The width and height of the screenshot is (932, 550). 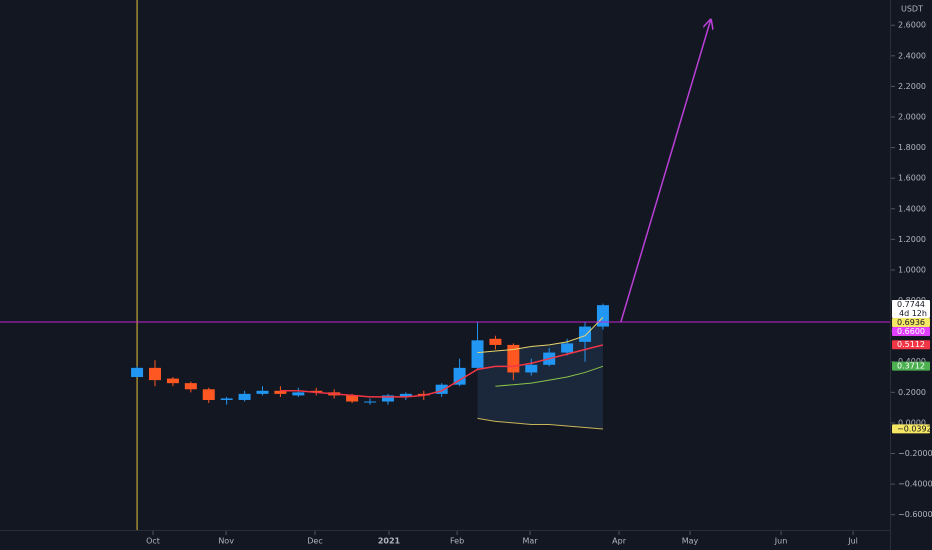 I want to click on y-tick-label: 2.2000, so click(x=912, y=86).